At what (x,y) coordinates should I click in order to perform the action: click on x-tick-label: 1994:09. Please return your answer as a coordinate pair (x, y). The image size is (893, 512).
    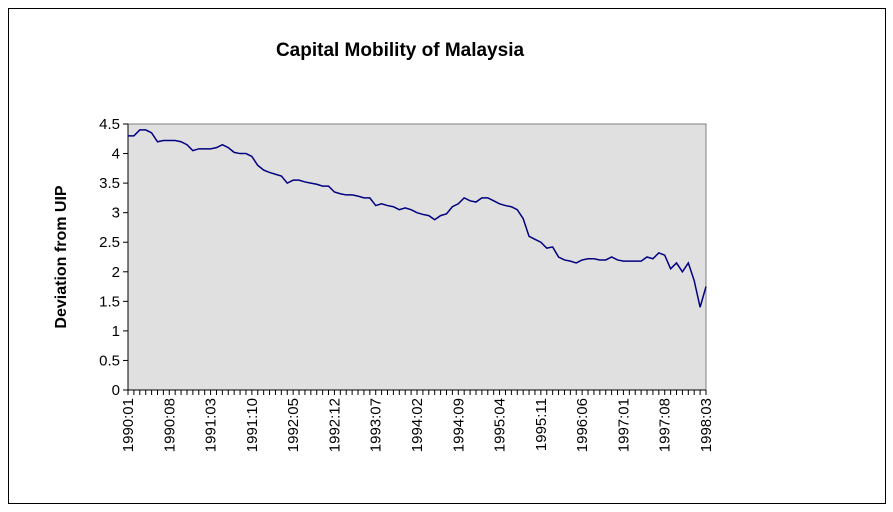
    Looking at the image, I should click on (458, 425).